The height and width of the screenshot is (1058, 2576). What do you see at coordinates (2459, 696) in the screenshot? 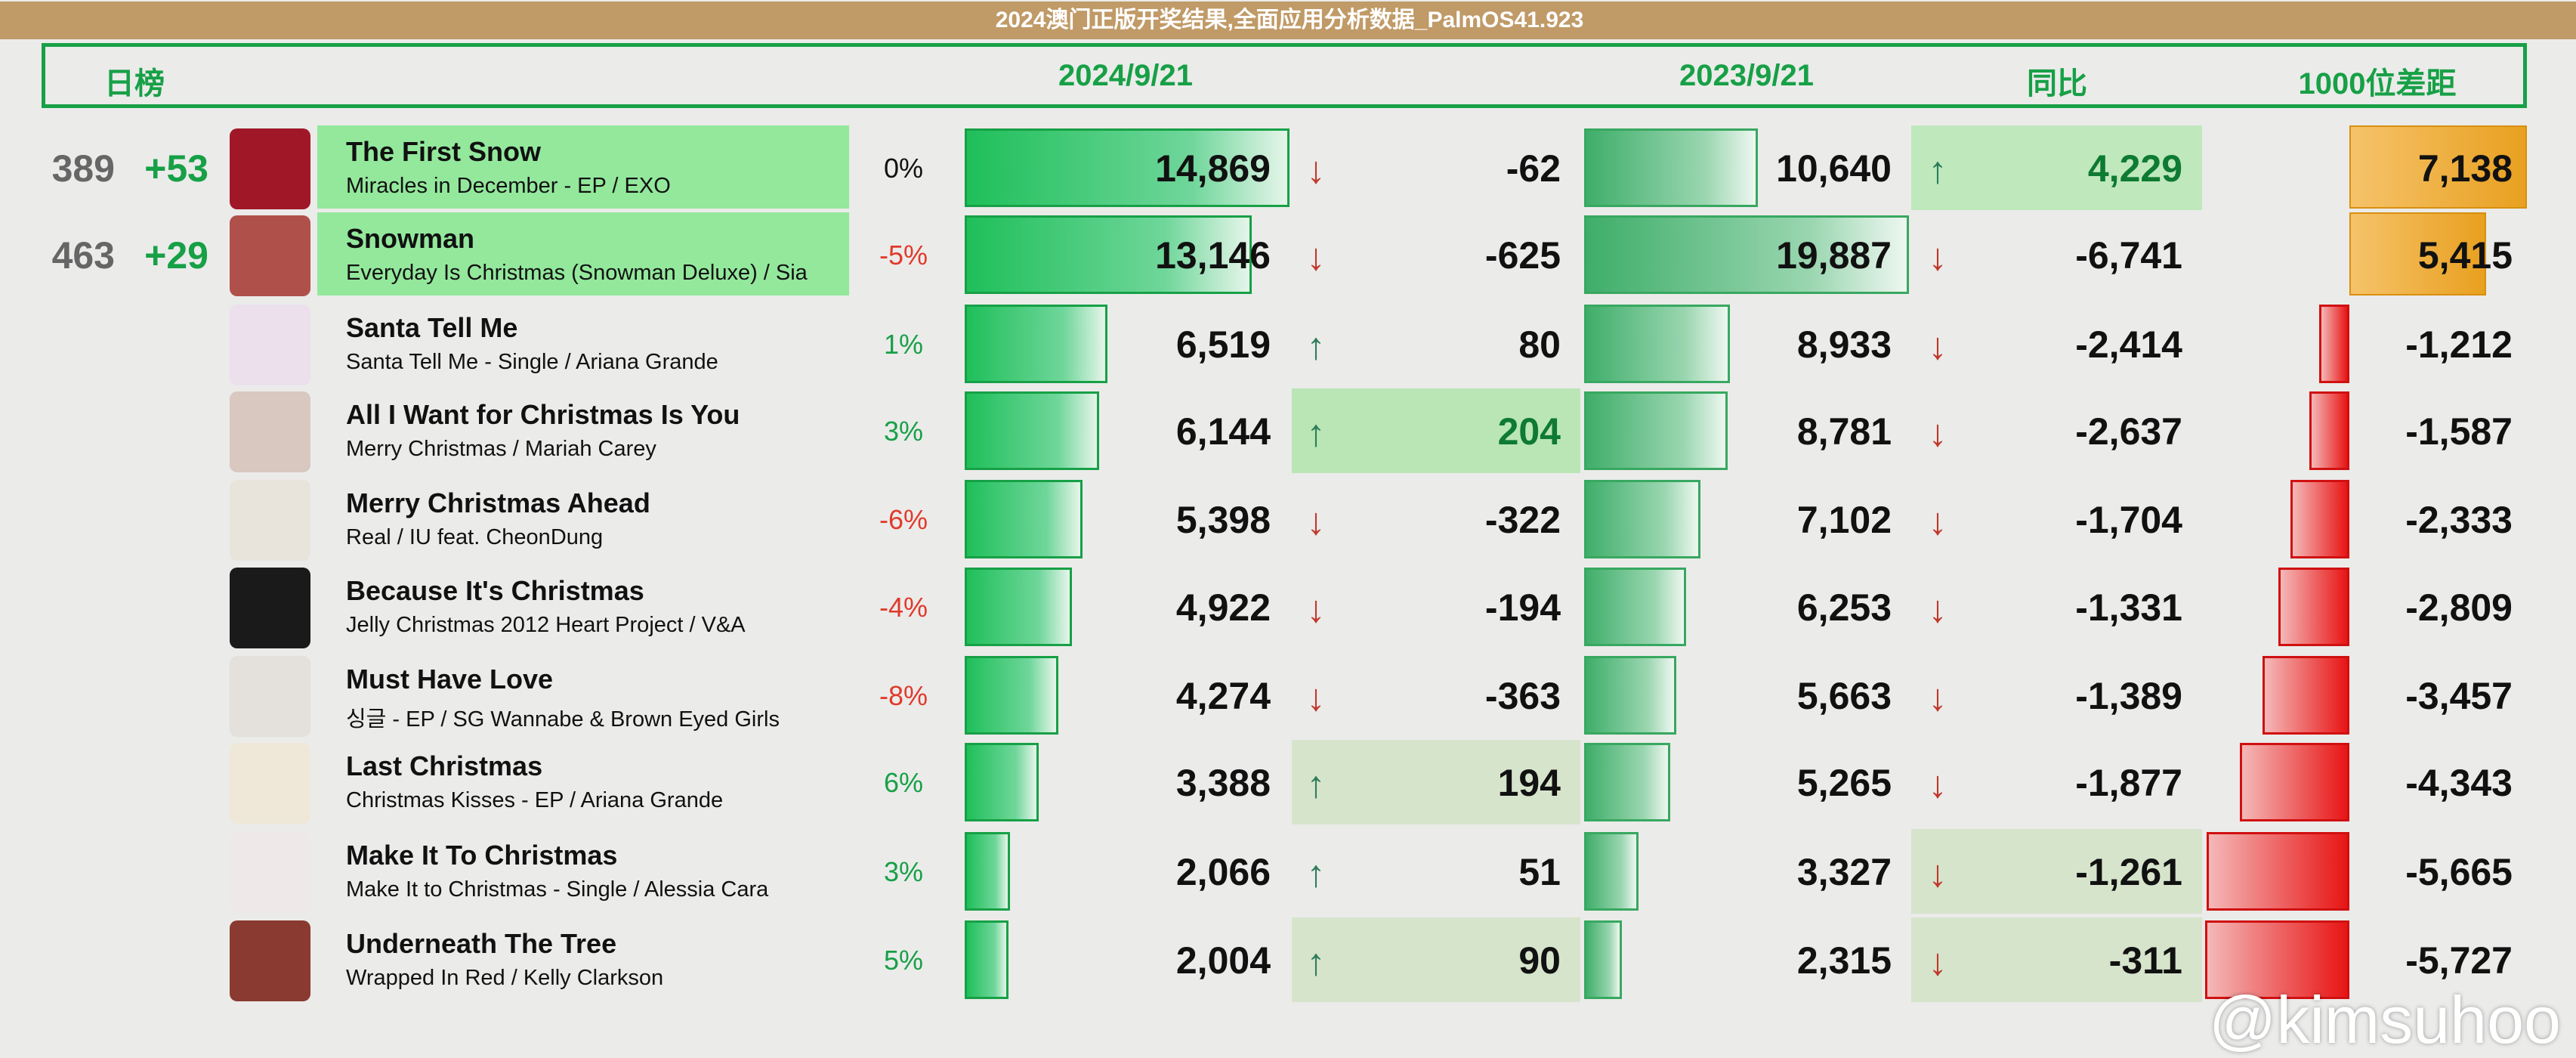
I see `gap-value: -3,457` at bounding box center [2459, 696].